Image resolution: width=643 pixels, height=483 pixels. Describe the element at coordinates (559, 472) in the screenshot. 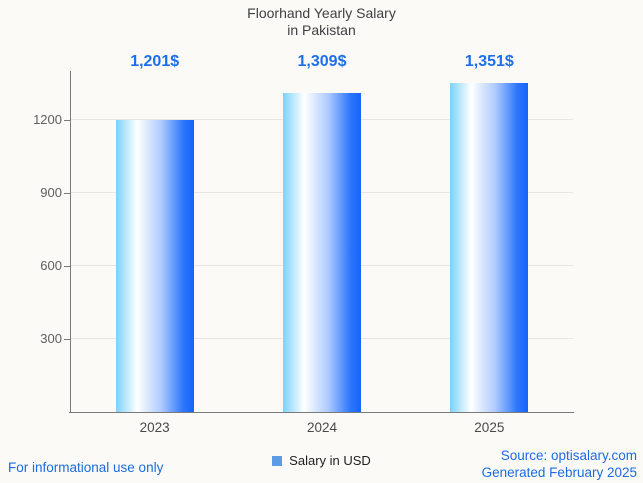

I see `footer-generated-line: Generated February 2025` at that location.